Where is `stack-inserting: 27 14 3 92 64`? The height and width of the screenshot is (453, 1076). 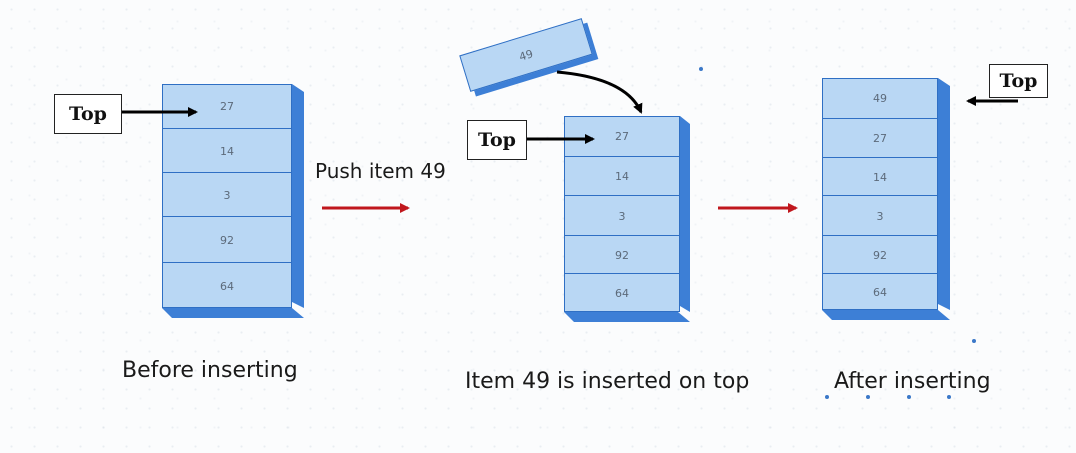
stack-inserting: 27 14 3 92 64 is located at coordinates (622, 214).